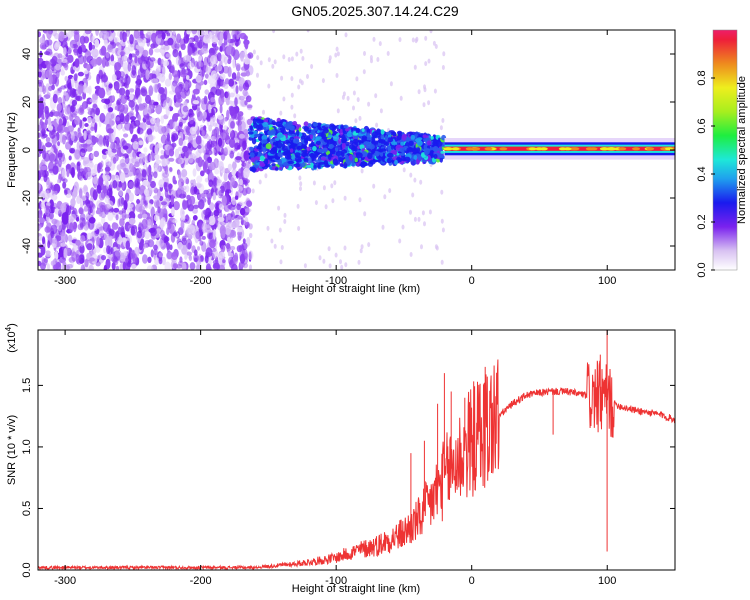 This screenshot has height=600, width=750. I want to click on colorbar-tick-label: 0.2, so click(702, 221).